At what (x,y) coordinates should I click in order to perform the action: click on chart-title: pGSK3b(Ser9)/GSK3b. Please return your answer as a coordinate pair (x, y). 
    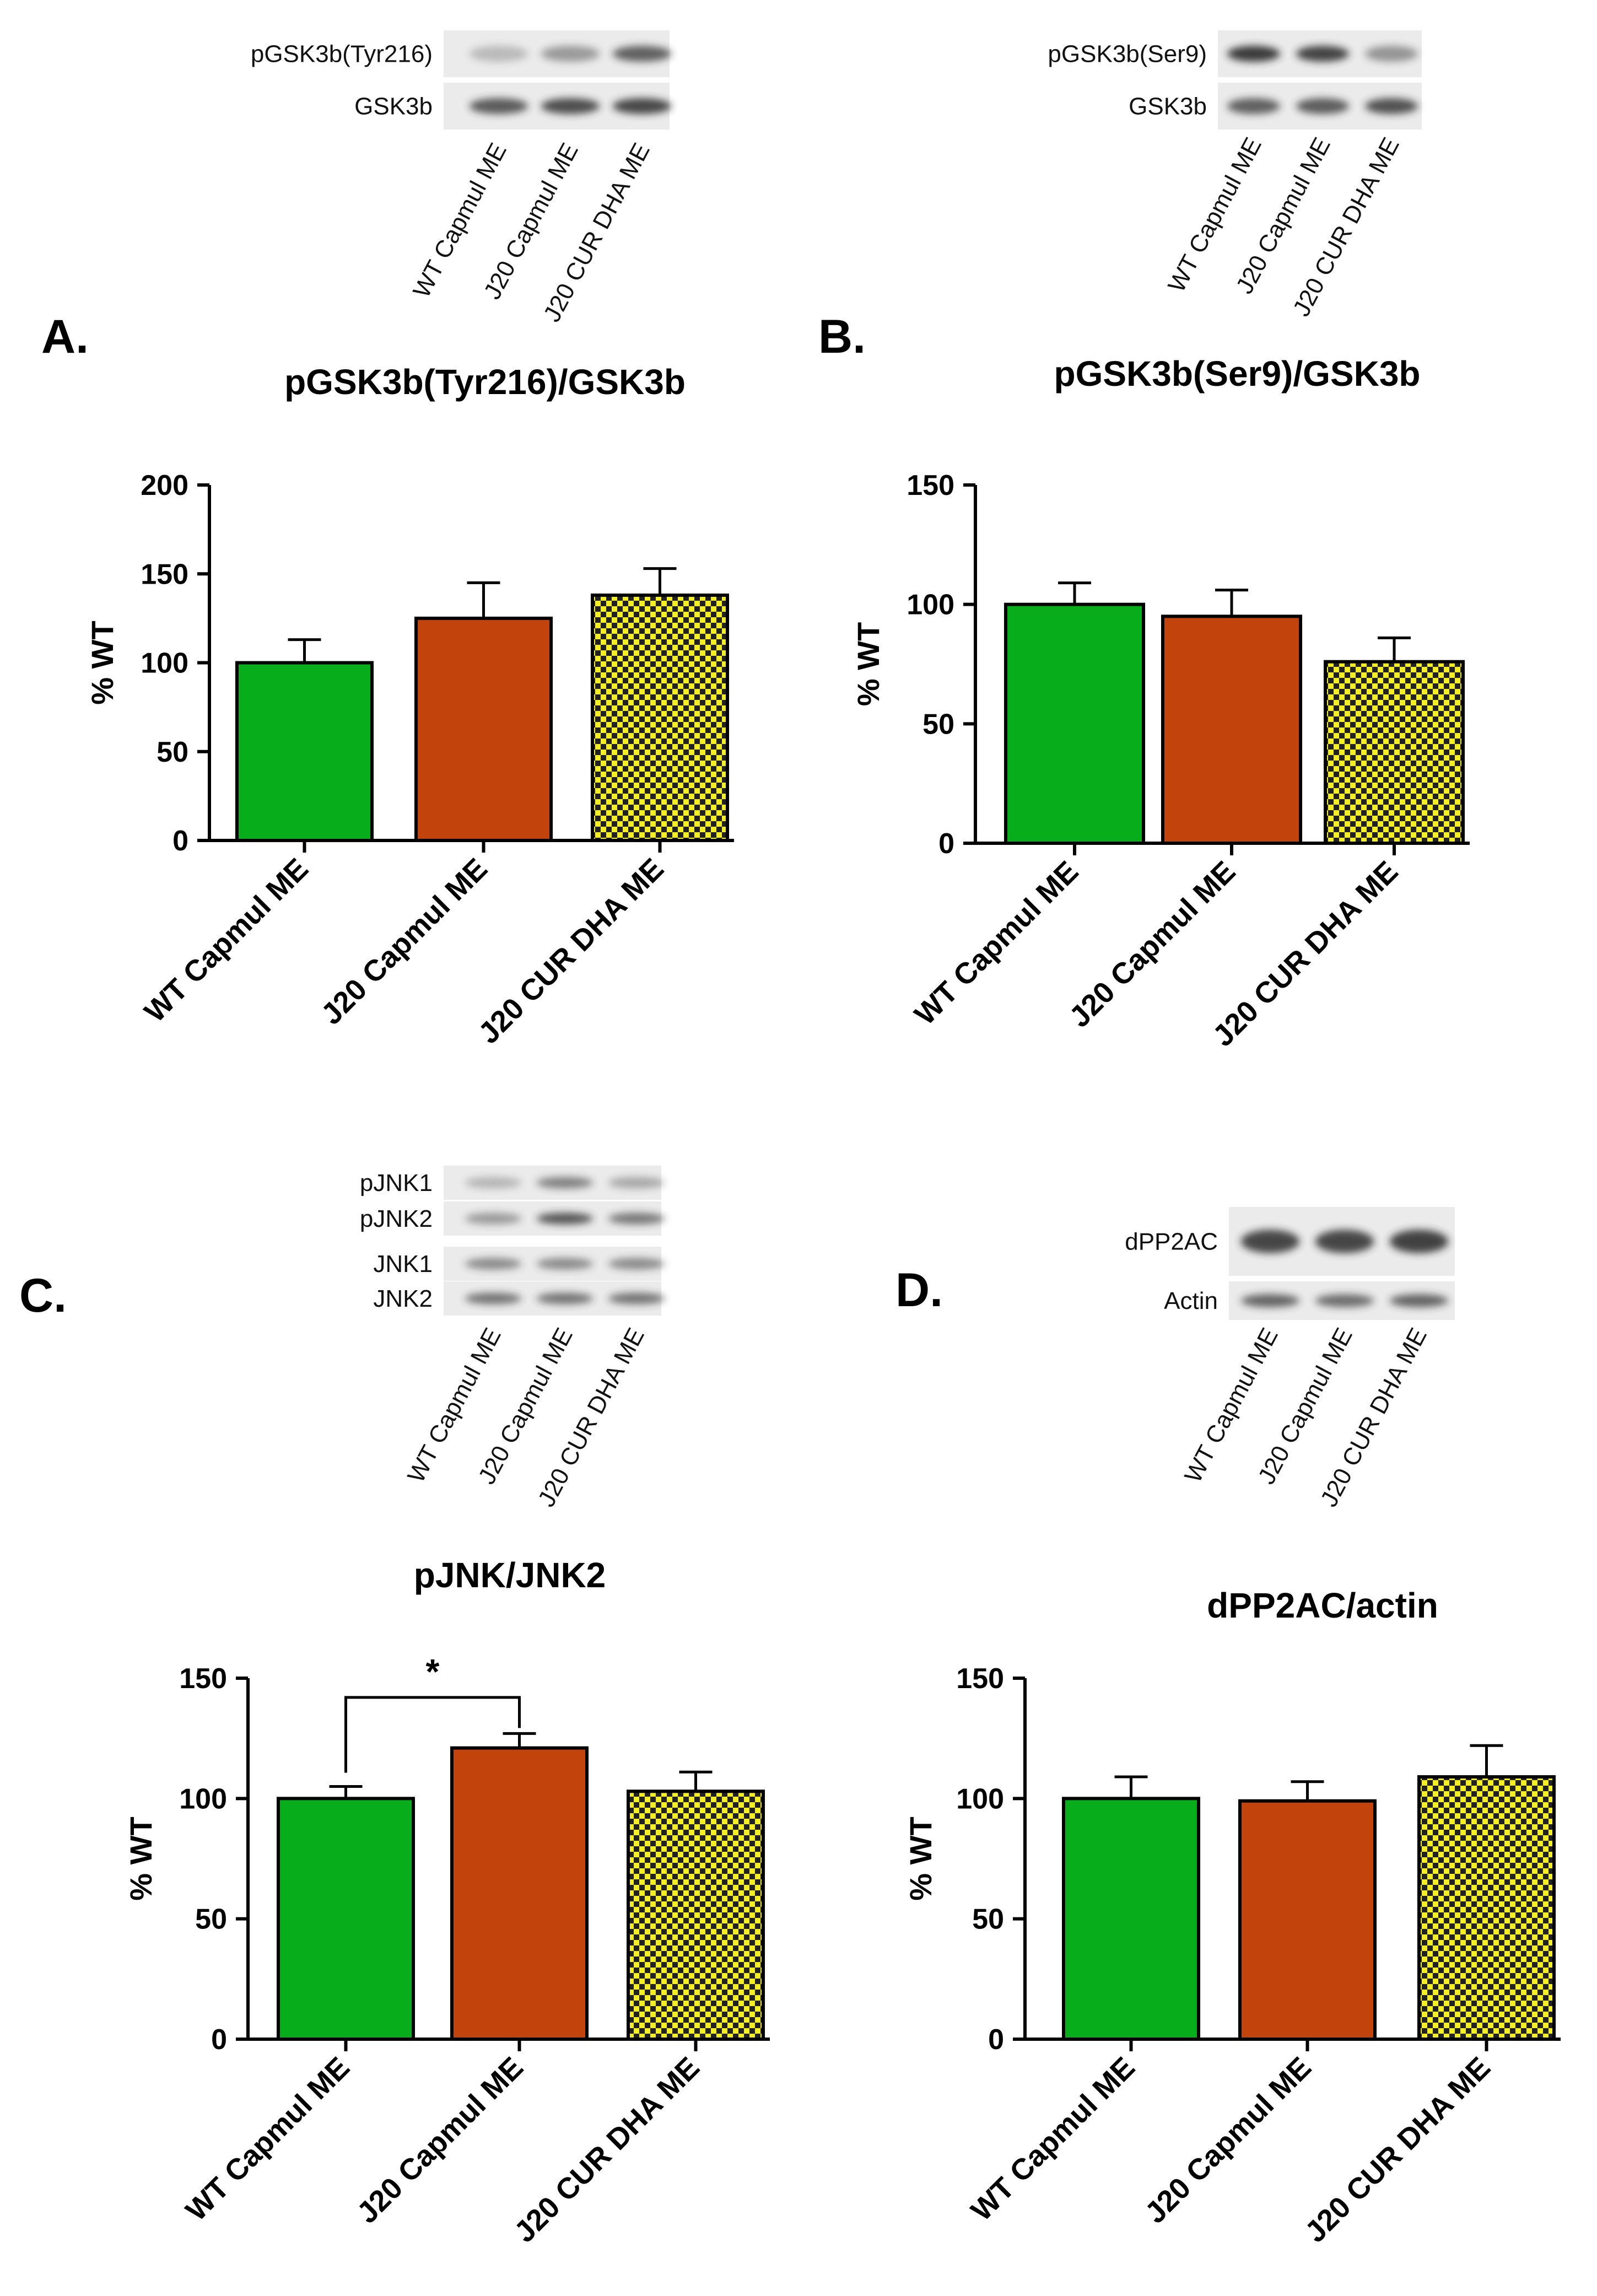
    Looking at the image, I should click on (1237, 374).